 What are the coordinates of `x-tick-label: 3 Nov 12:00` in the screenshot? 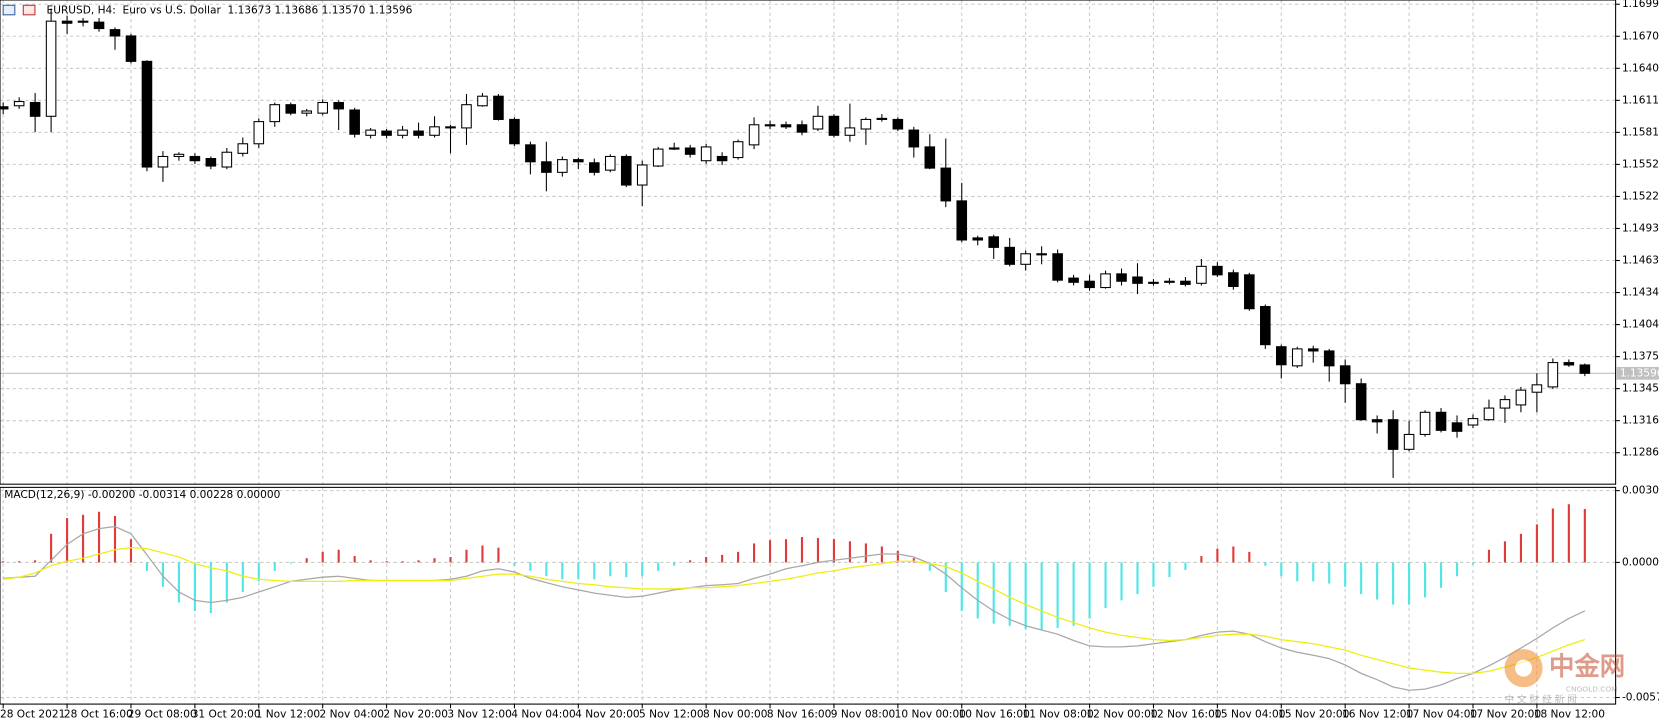 It's located at (479, 715).